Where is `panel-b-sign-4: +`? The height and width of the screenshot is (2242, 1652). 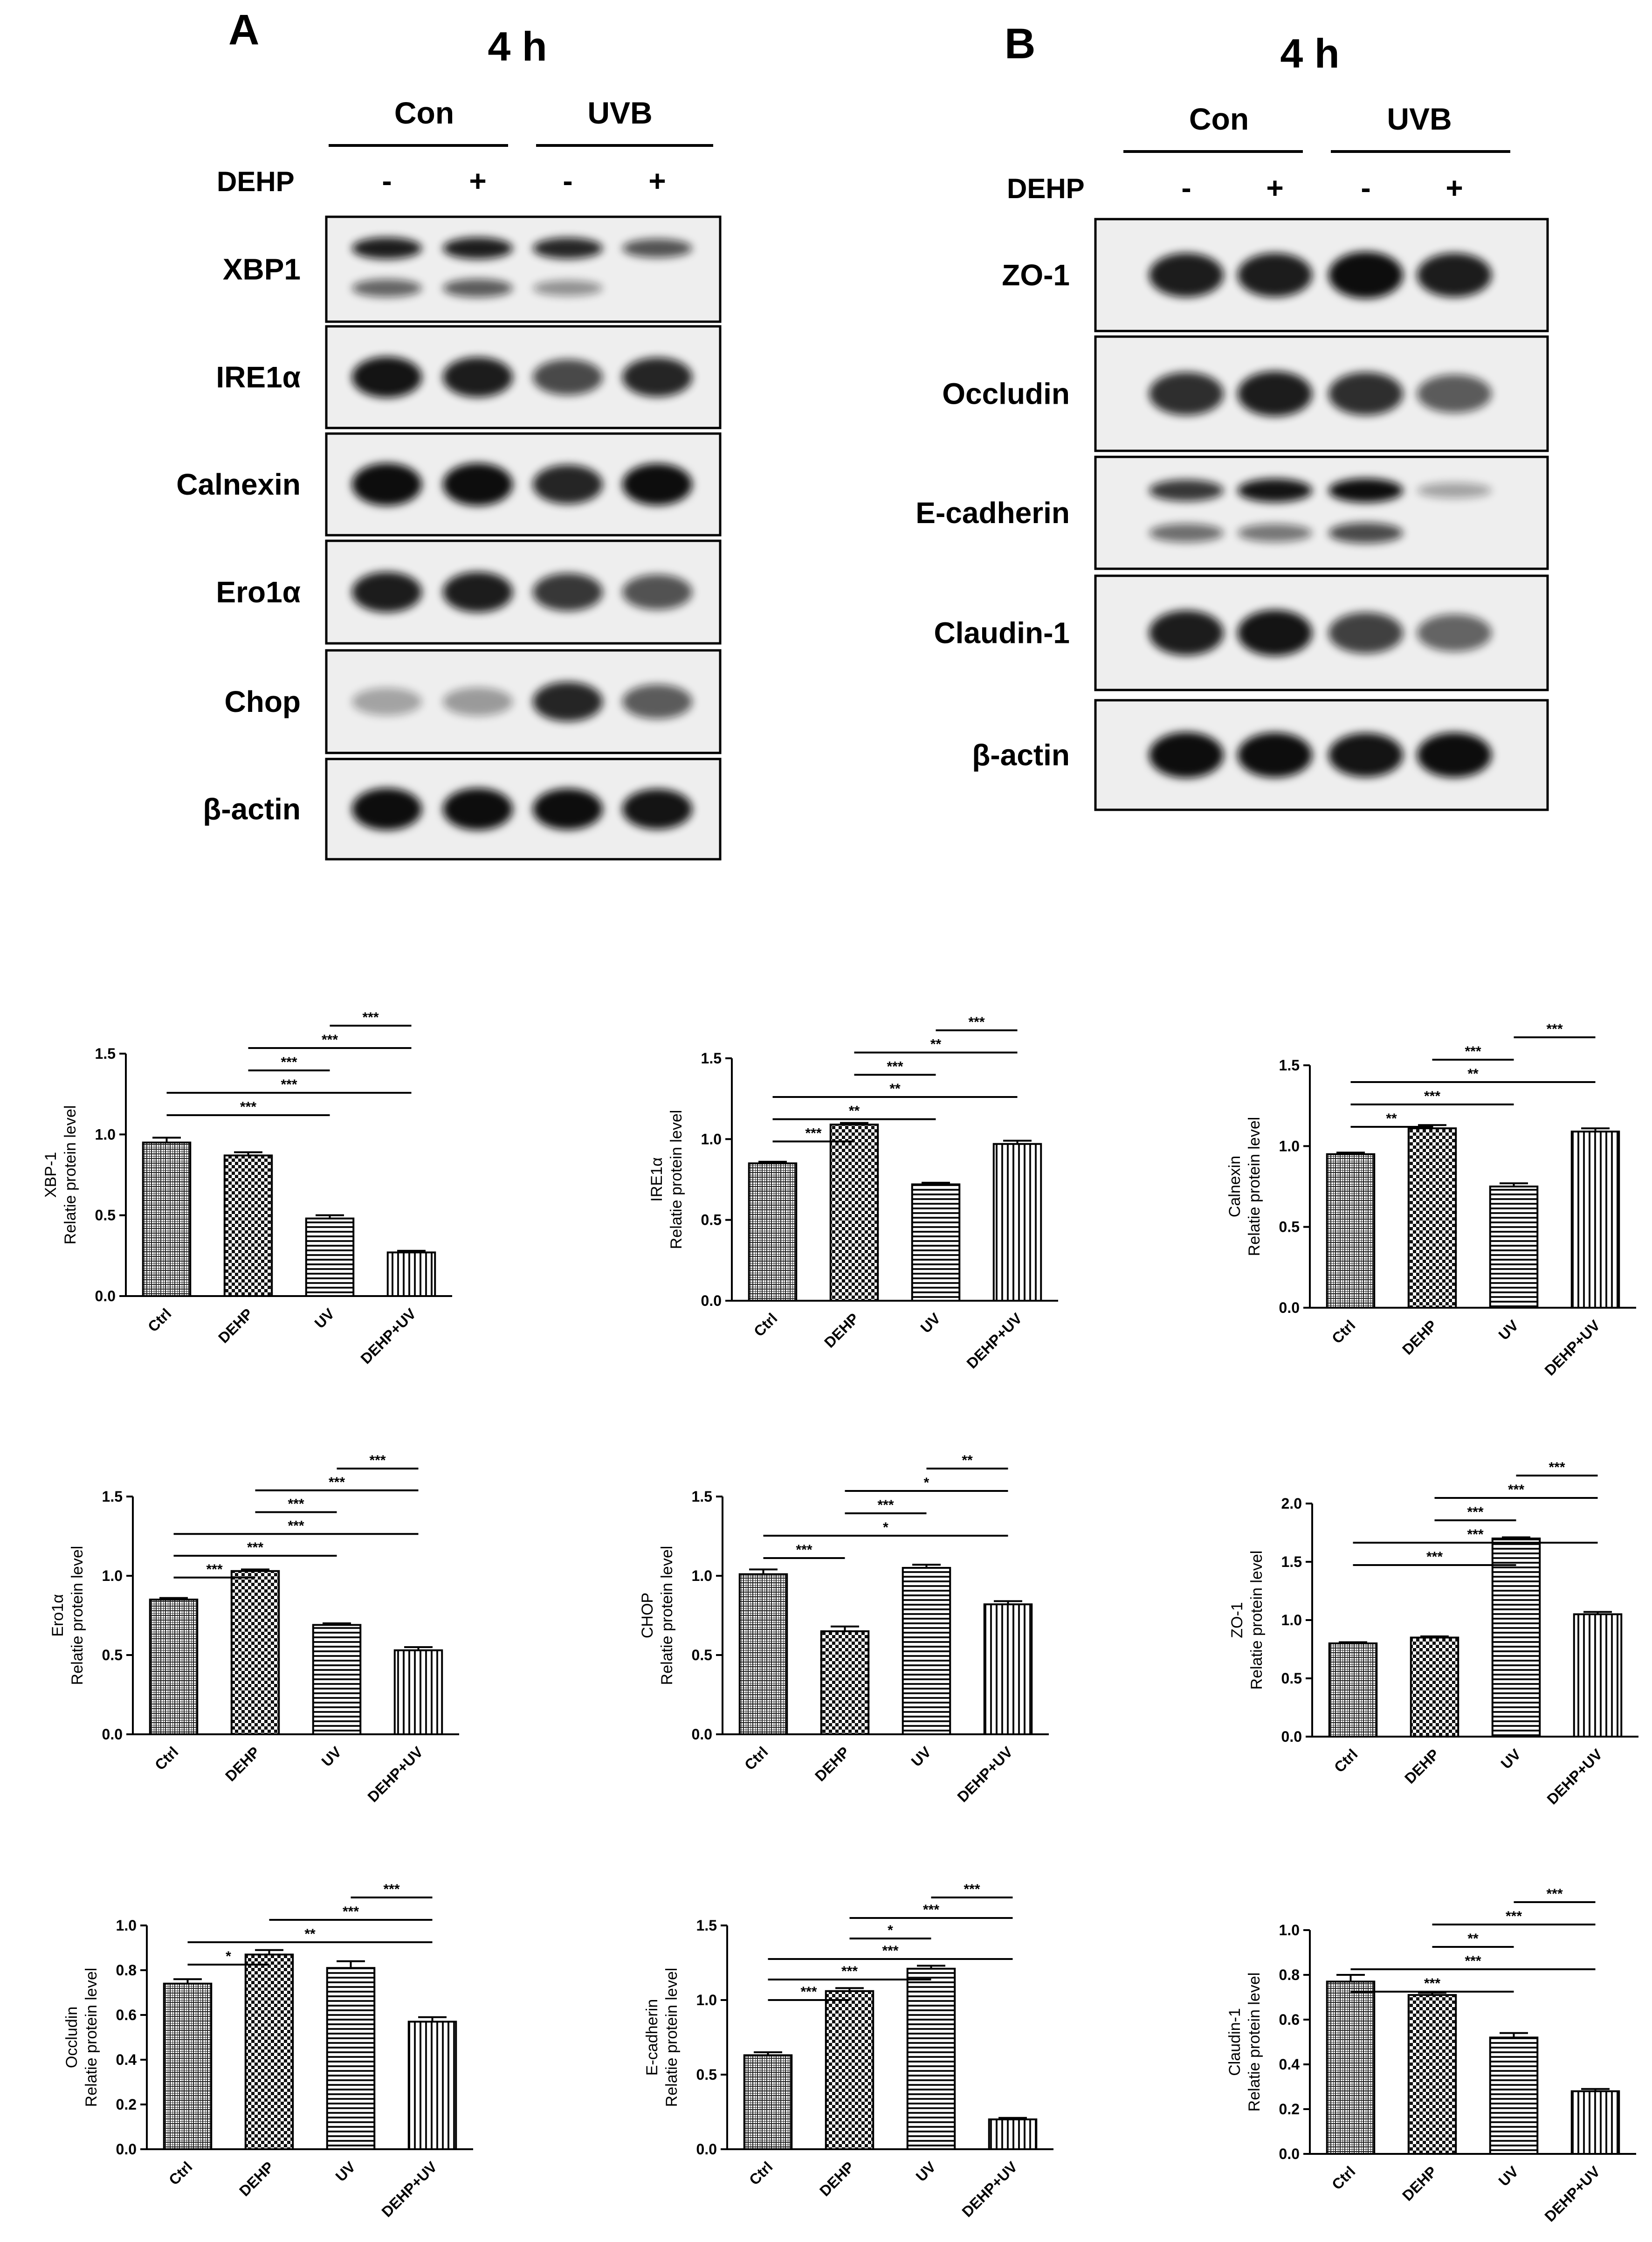
panel-b-sign-4: + is located at coordinates (1455, 188).